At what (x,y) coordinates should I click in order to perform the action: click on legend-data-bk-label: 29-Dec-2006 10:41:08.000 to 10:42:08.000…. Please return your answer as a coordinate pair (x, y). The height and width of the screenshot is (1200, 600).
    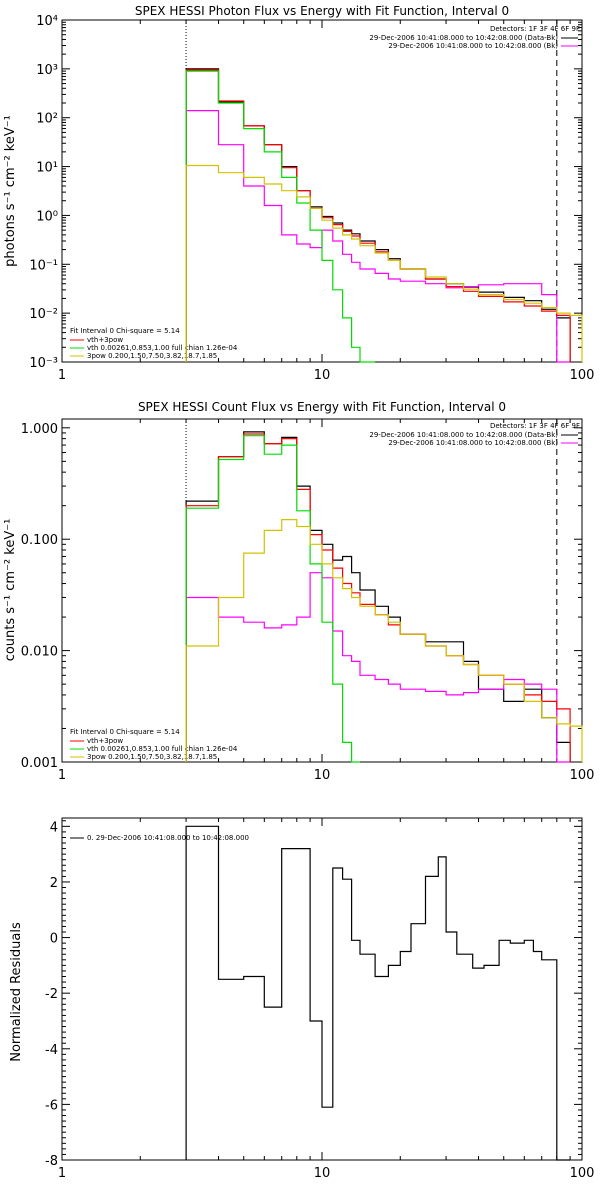
    Looking at the image, I should click on (463, 38).